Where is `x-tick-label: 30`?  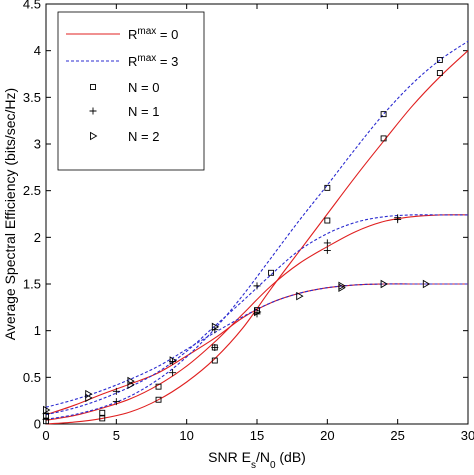
x-tick-label: 30 is located at coordinates (467, 435).